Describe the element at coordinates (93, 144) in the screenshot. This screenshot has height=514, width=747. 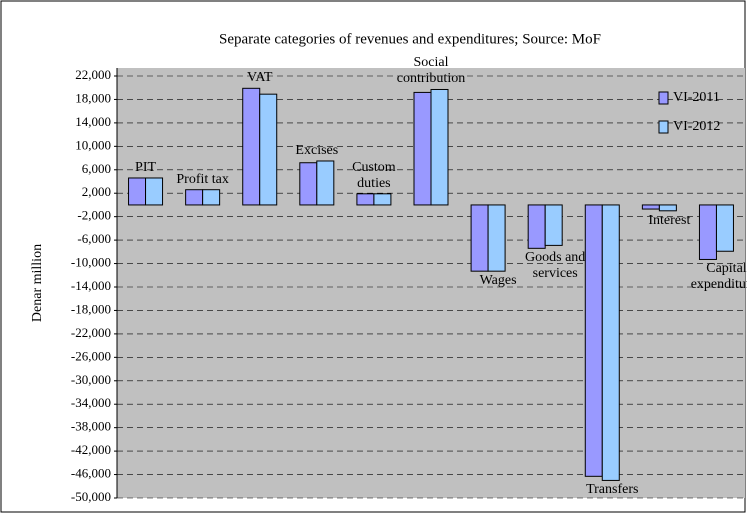
I see `y-tick-label: 10,000` at that location.